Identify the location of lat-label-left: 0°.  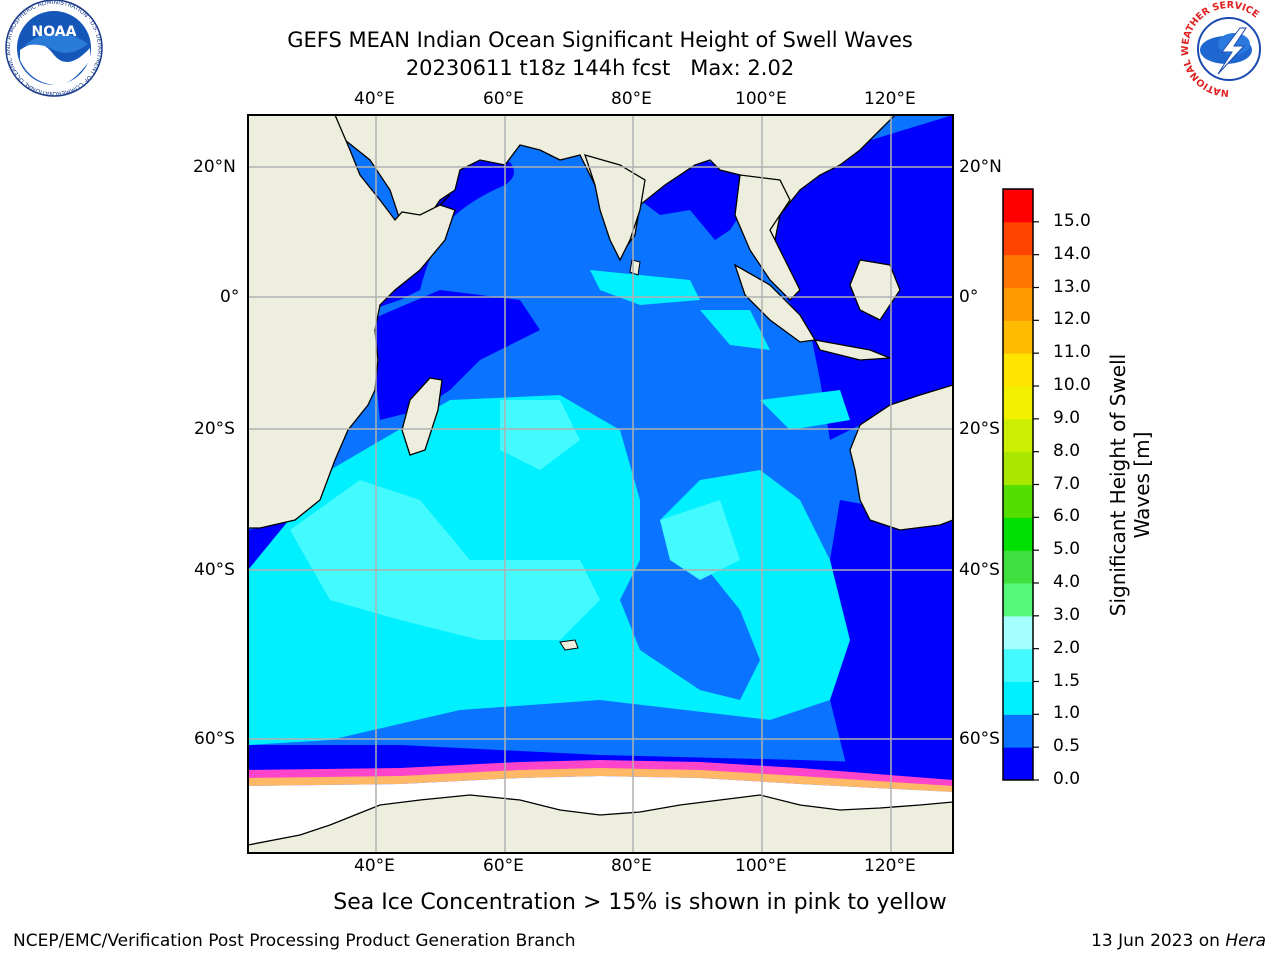
(230, 297).